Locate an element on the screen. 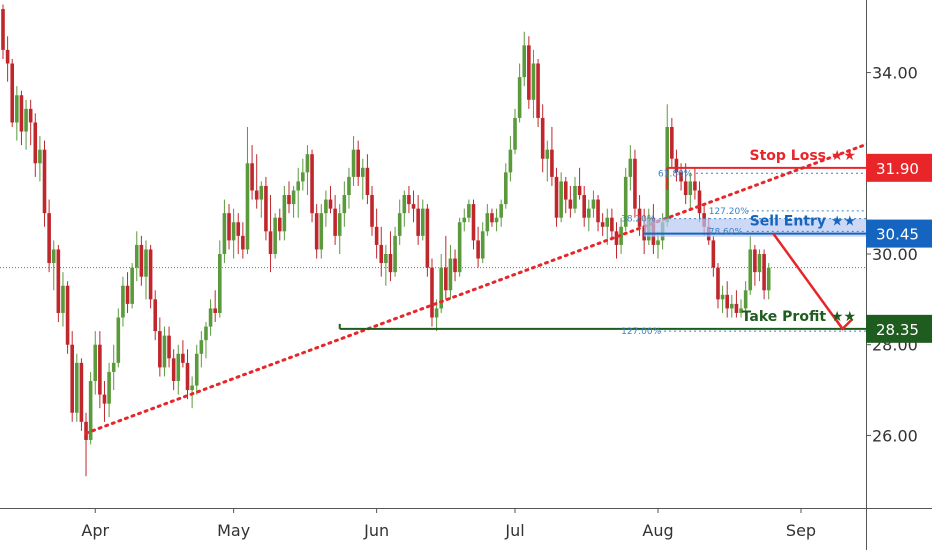  price-tick-label: 30.00 is located at coordinates (895, 254).